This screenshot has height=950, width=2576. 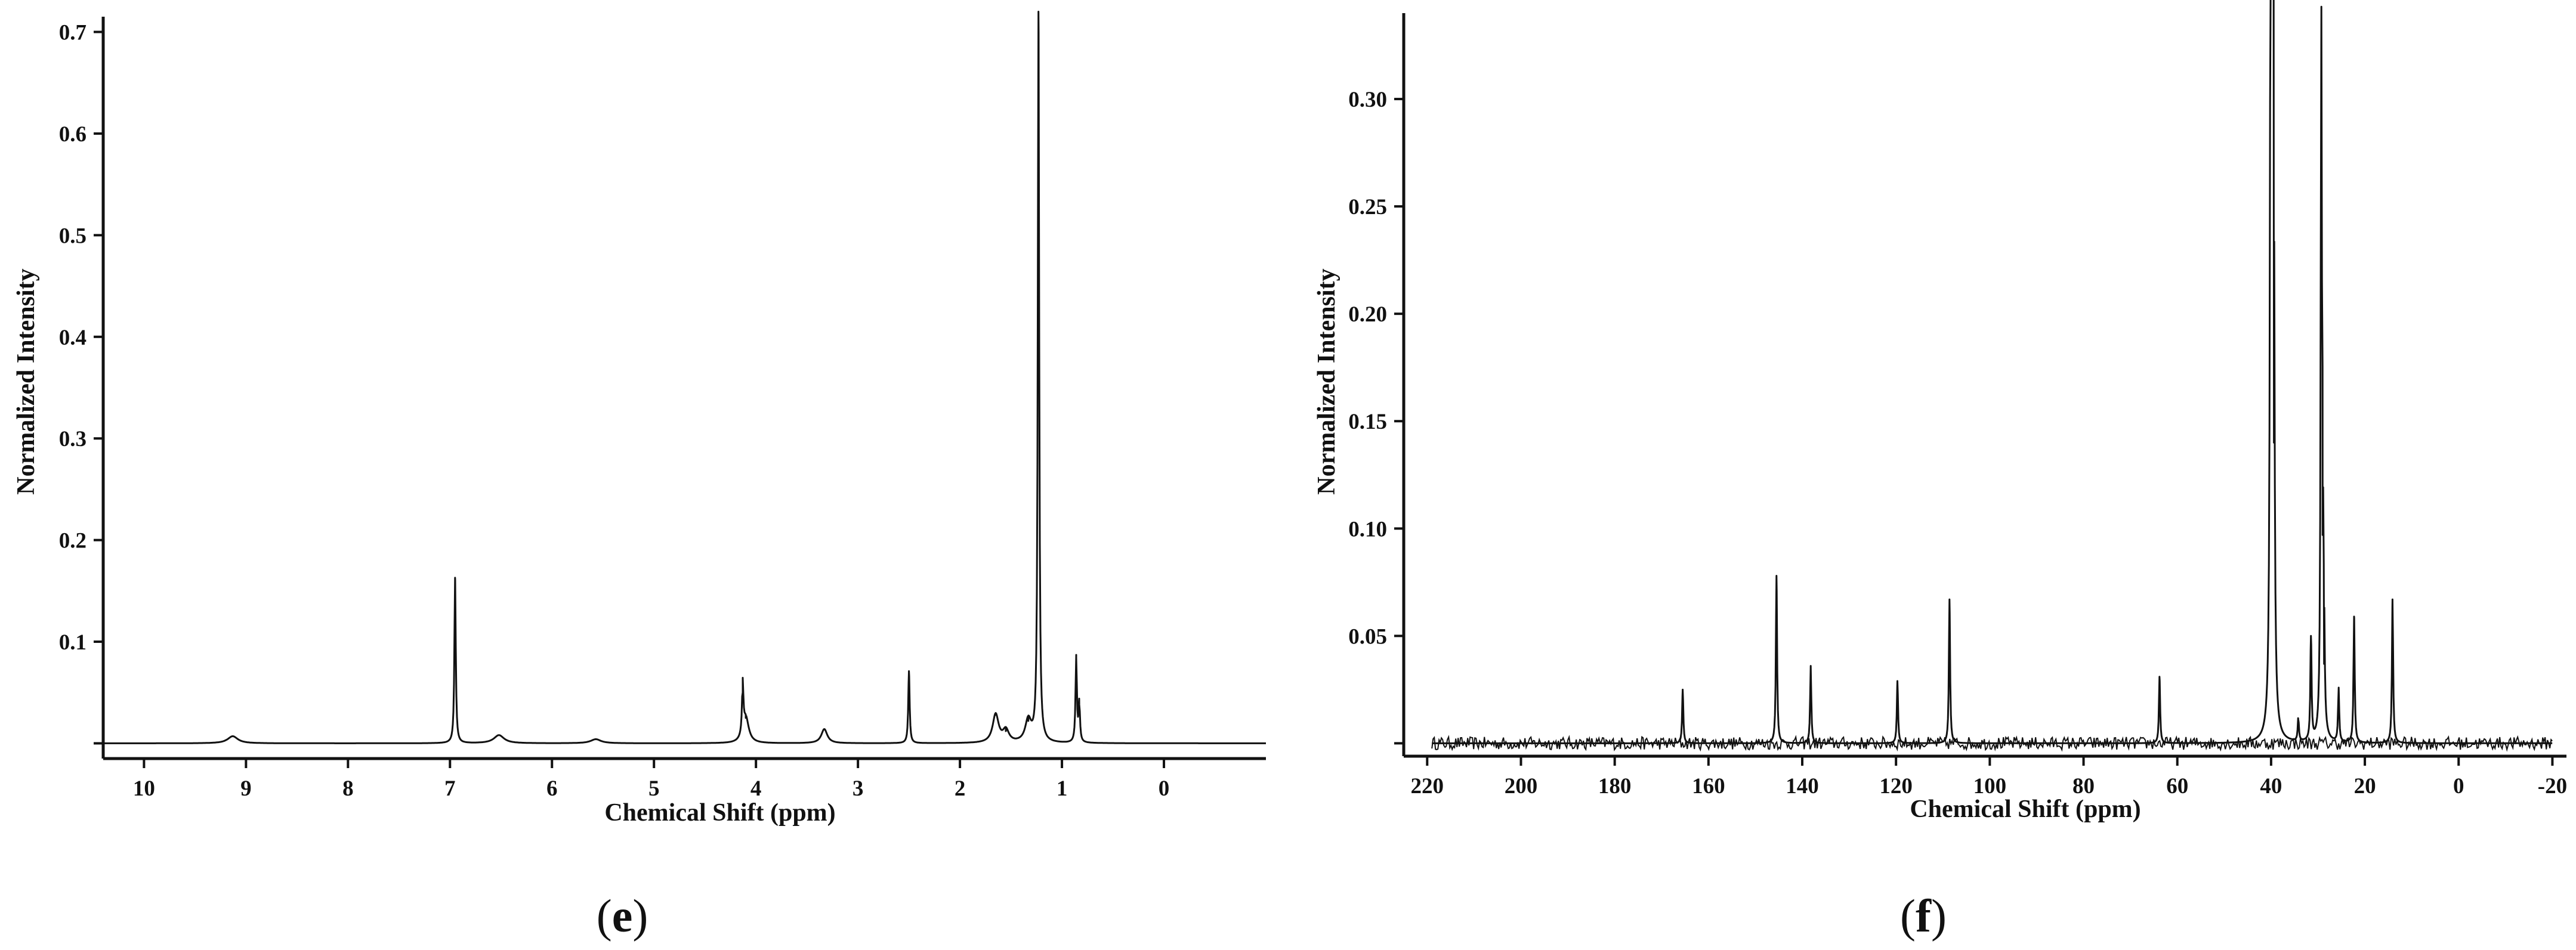 I want to click on panel-e-x-tick-label: 0, so click(x=1164, y=788).